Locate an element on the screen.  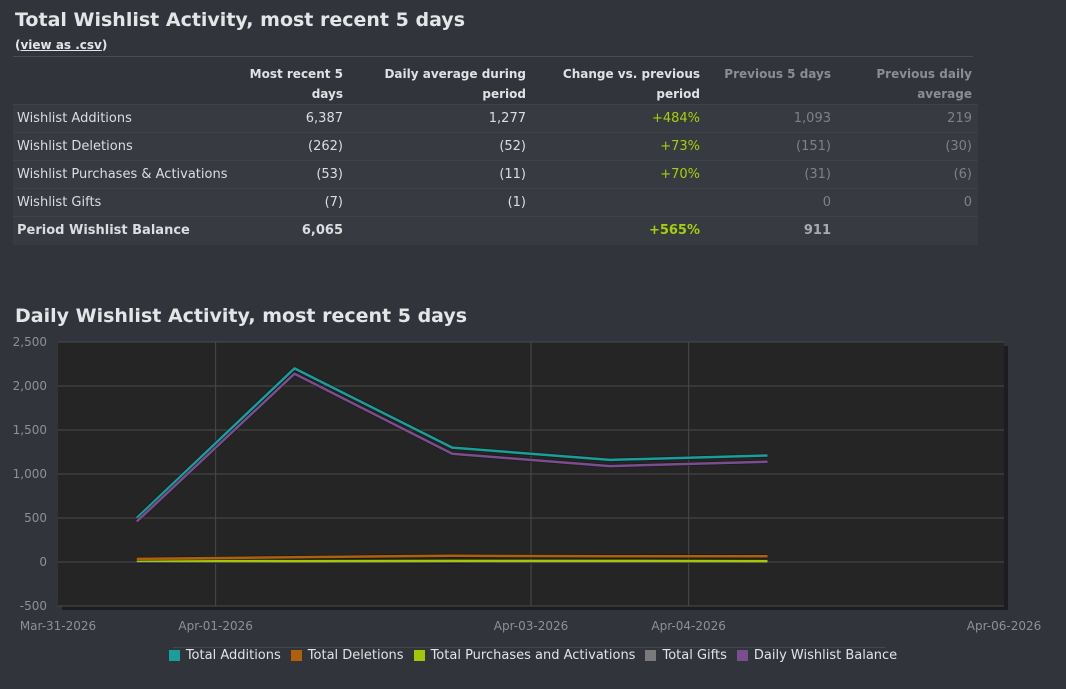
y-tick-label: 1,500 is located at coordinates (30, 430).